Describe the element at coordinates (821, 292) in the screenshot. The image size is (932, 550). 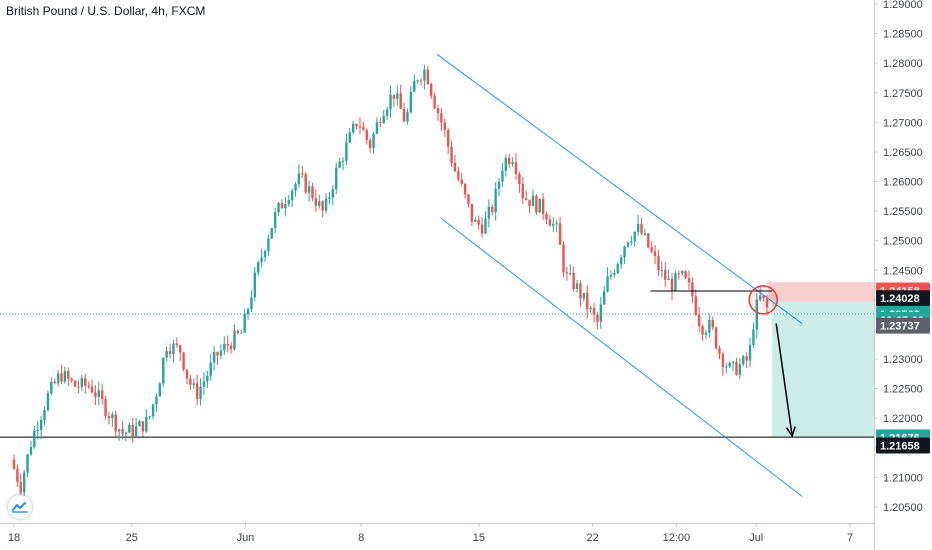
I see `stop-loss-zone` at that location.